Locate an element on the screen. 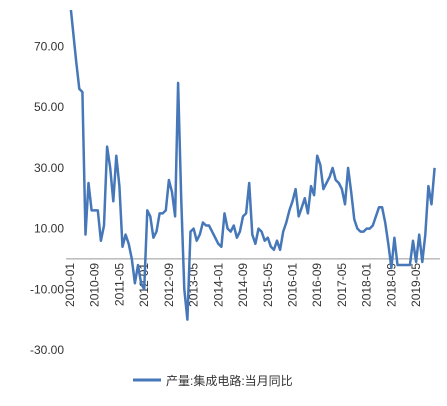 This screenshot has height=406, width=447. x-tick-label: 2017-05 is located at coordinates (342, 285).